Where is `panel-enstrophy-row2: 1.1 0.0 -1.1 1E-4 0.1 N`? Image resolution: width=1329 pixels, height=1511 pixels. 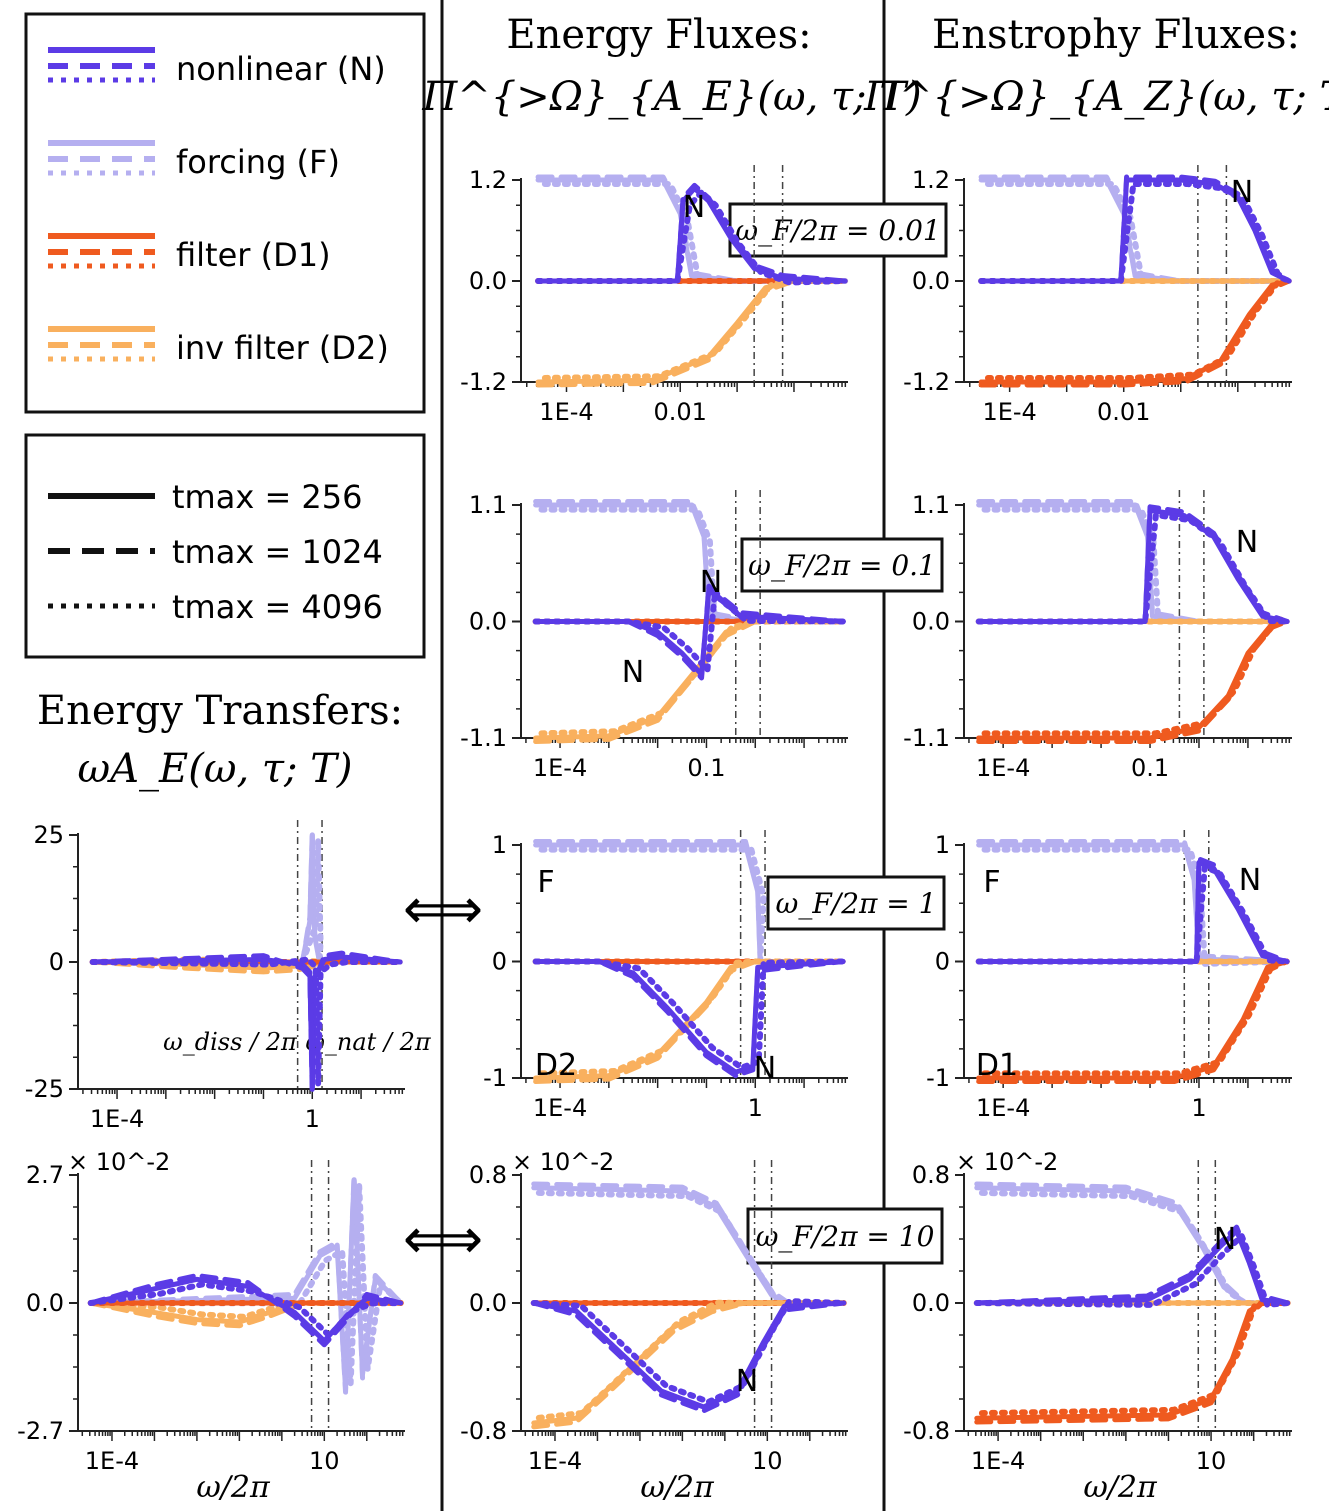
panel-enstrophy-row2: 1.1 0.0 -1.1 1E-4 0.1 N is located at coordinates (1097, 636).